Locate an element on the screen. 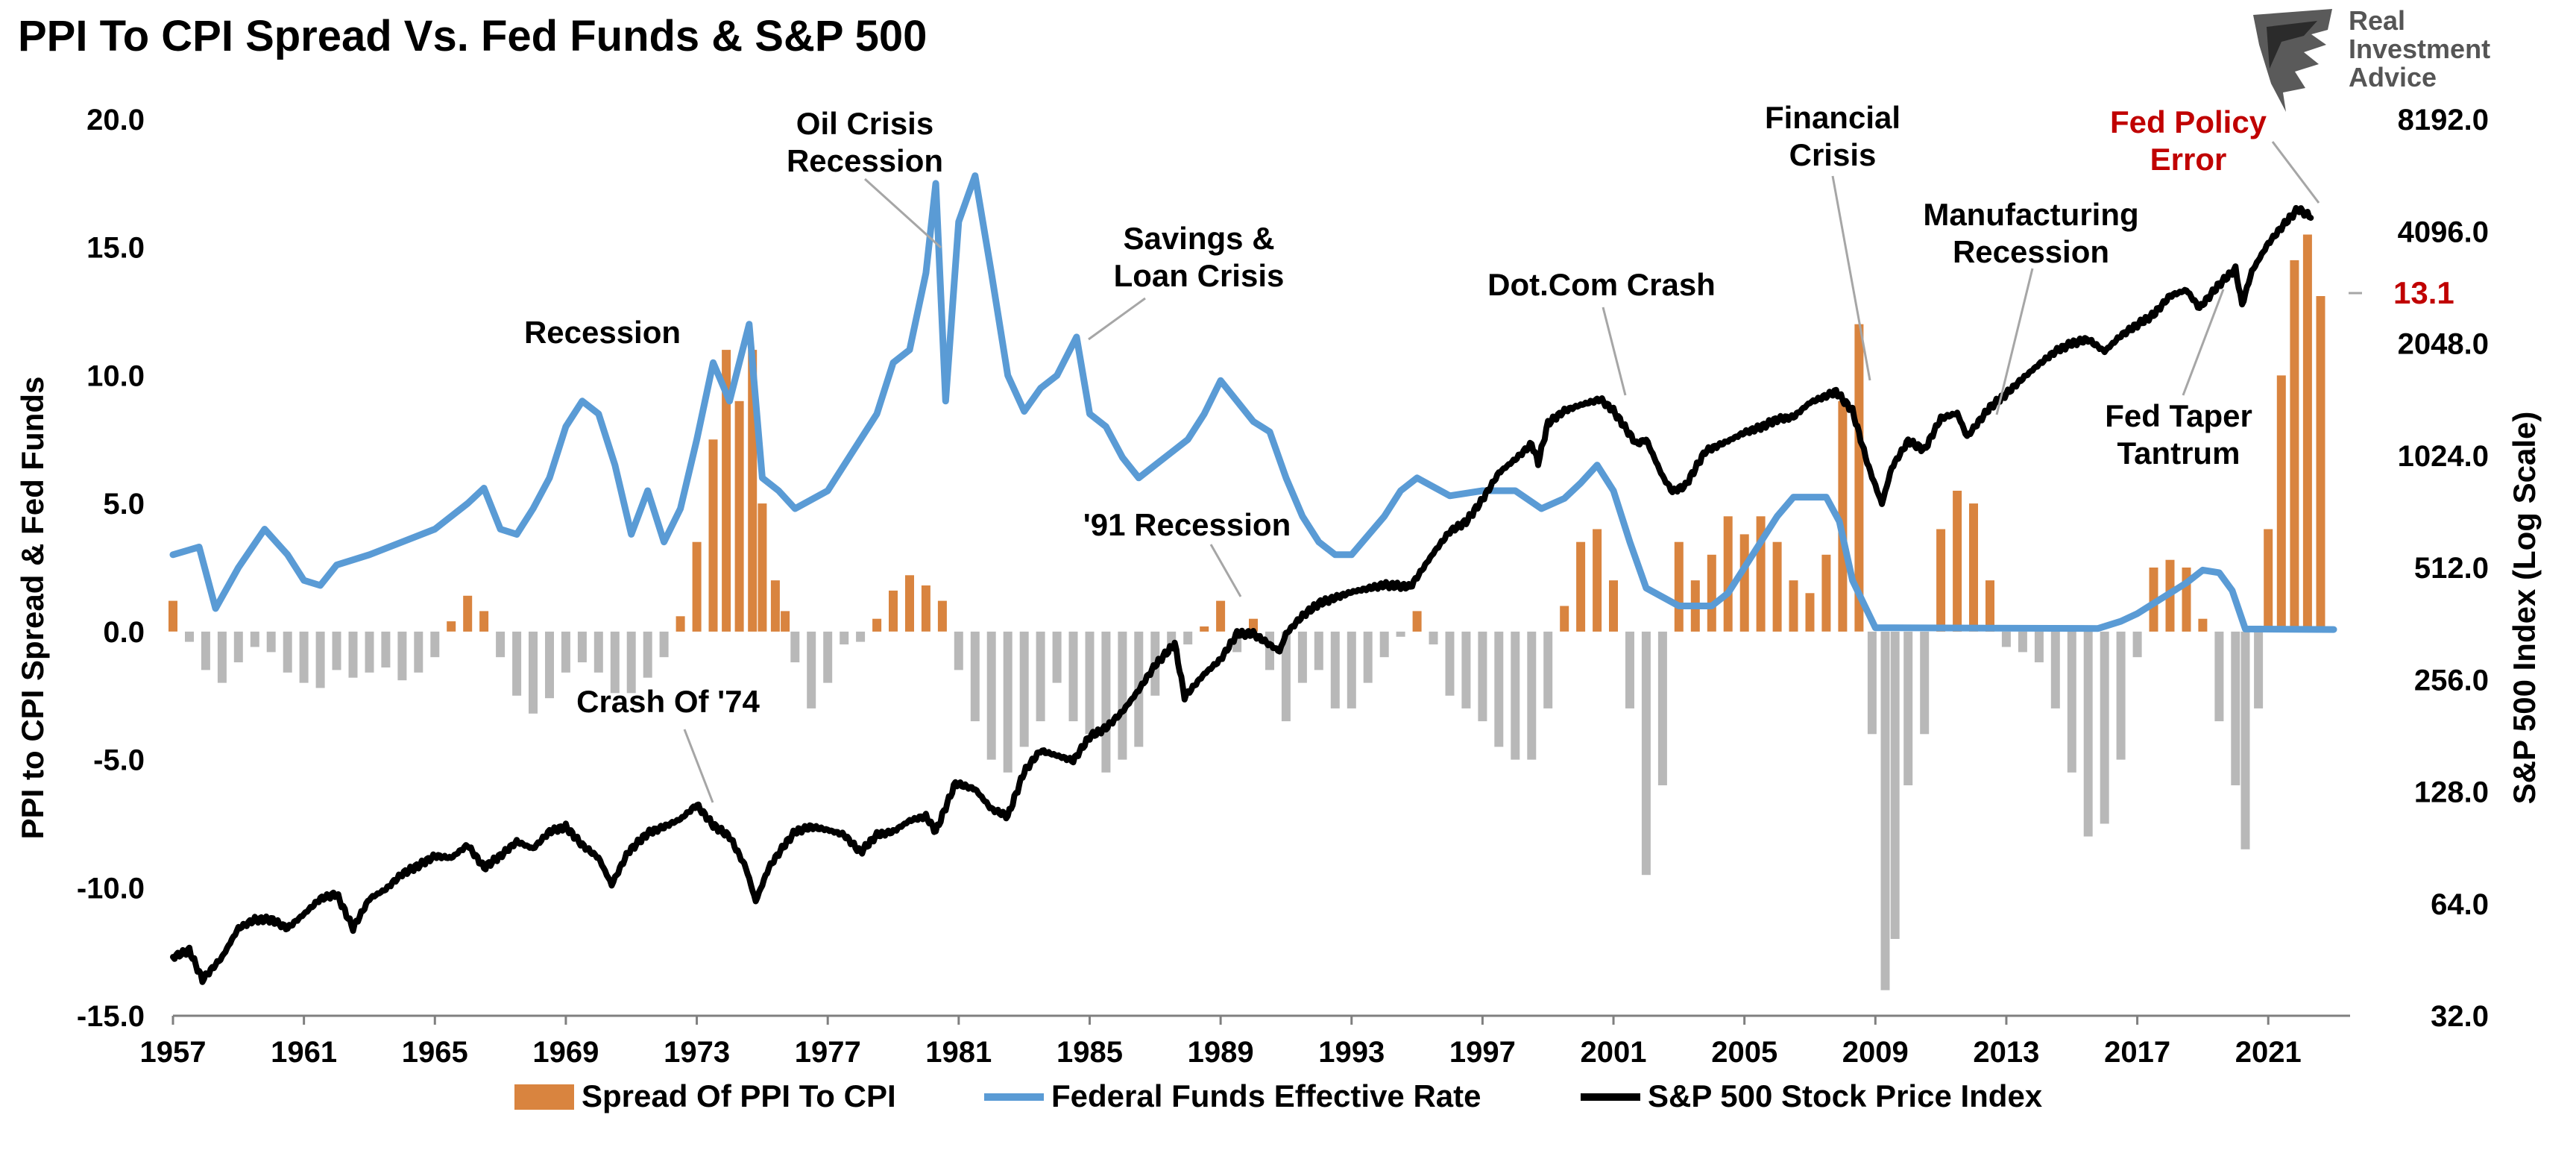 The height and width of the screenshot is (1150, 2576). y-right-label: S&P 500 Index (Log Scale) is located at coordinates (2524, 608).